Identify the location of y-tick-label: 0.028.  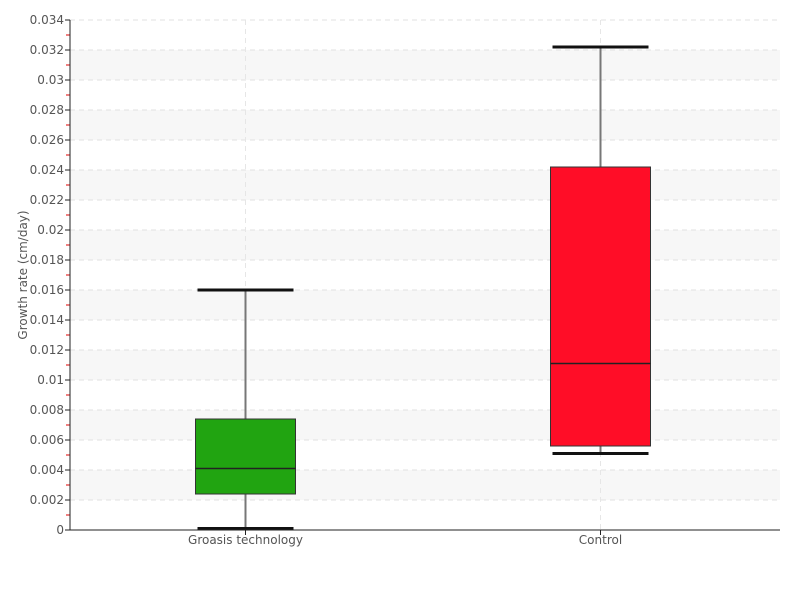
(47, 110).